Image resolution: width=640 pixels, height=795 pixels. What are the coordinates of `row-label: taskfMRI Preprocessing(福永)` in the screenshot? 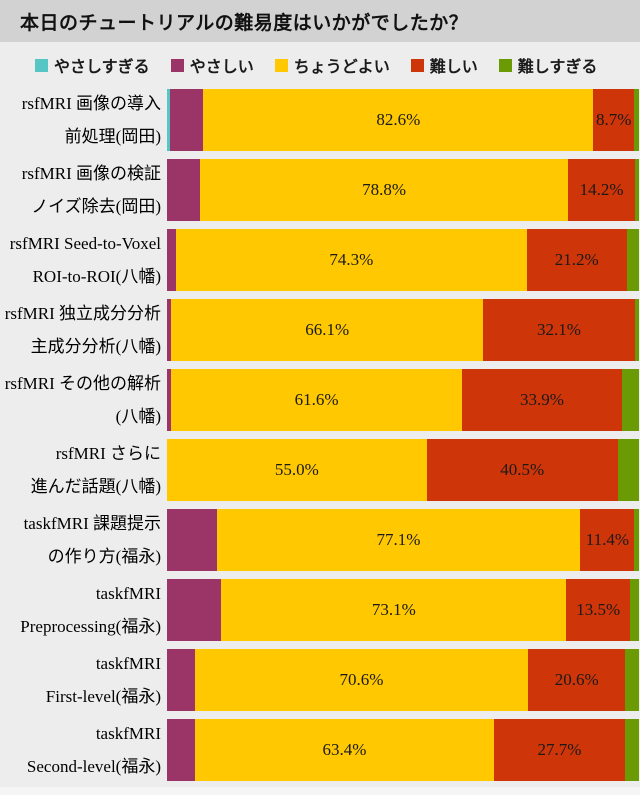 It's located at (83, 610).